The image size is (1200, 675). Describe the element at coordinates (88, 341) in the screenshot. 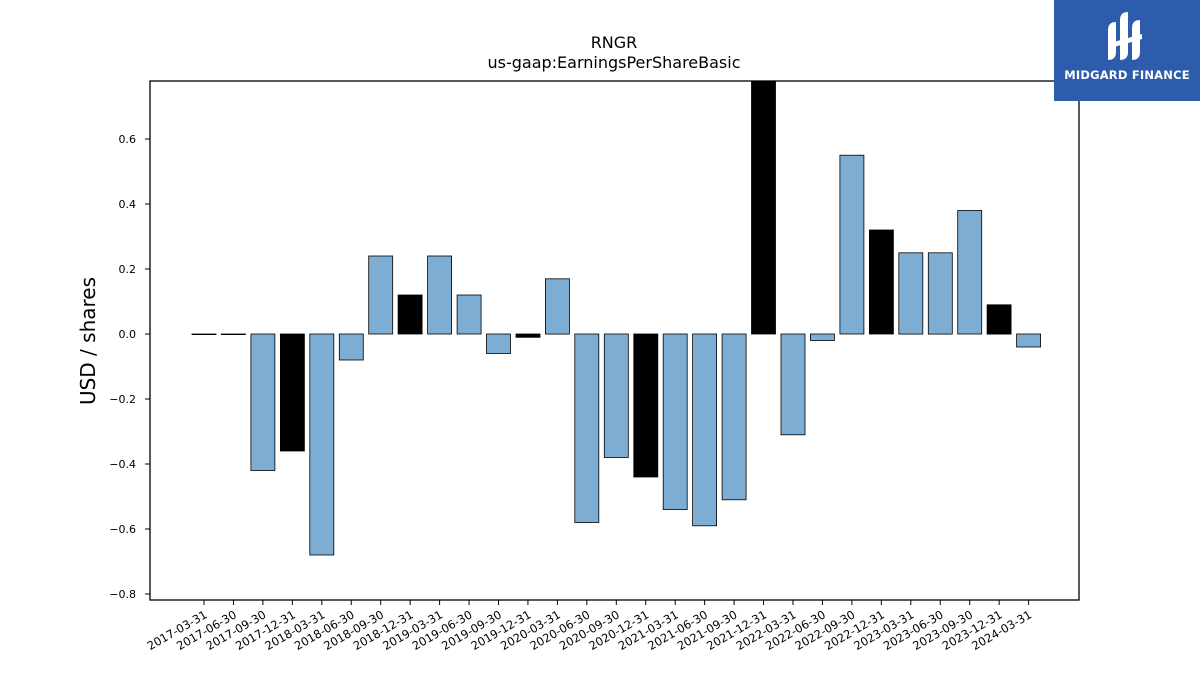

I see `y-axis-label: USD / shares` at that location.